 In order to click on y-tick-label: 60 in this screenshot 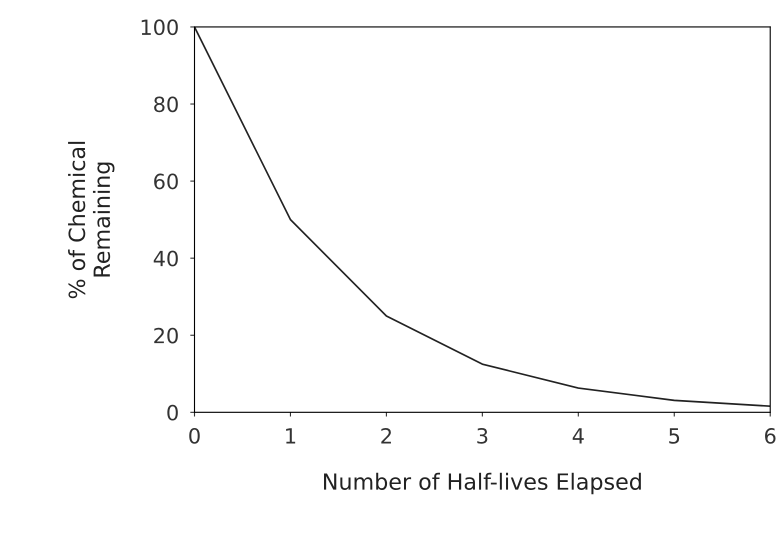, I will do `click(166, 182)`.